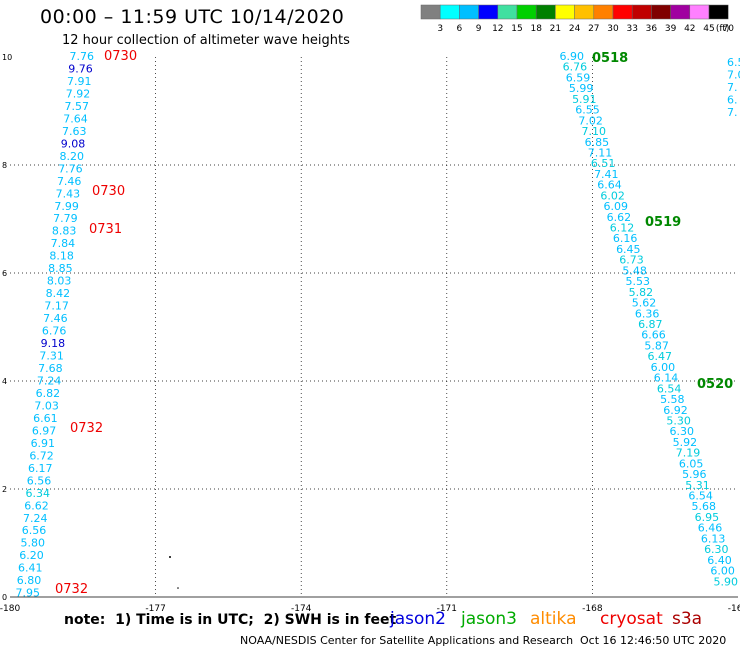 The height and width of the screenshot is (650, 740). I want to click on swh-value: 5.92, so click(685, 442).